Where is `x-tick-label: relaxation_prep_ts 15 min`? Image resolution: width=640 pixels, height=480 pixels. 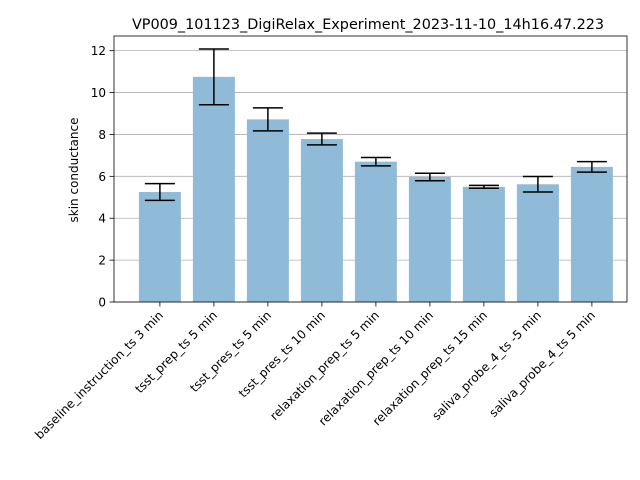
x-tick-label: relaxation_prep_ts 15 min is located at coordinates (430, 368).